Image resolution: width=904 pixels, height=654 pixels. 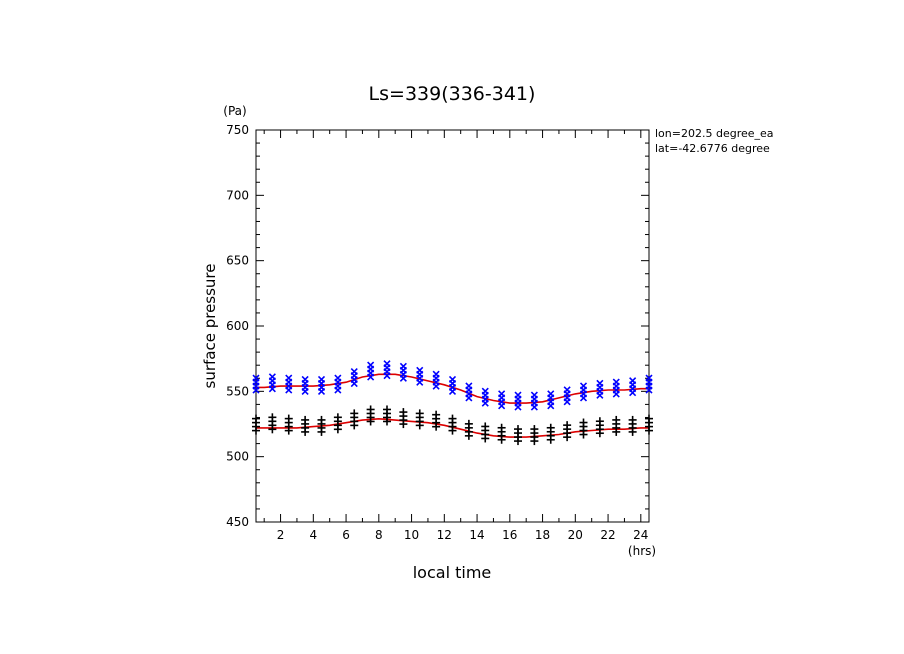 What do you see at coordinates (476, 535) in the screenshot?
I see `x-tick-label: 14` at bounding box center [476, 535].